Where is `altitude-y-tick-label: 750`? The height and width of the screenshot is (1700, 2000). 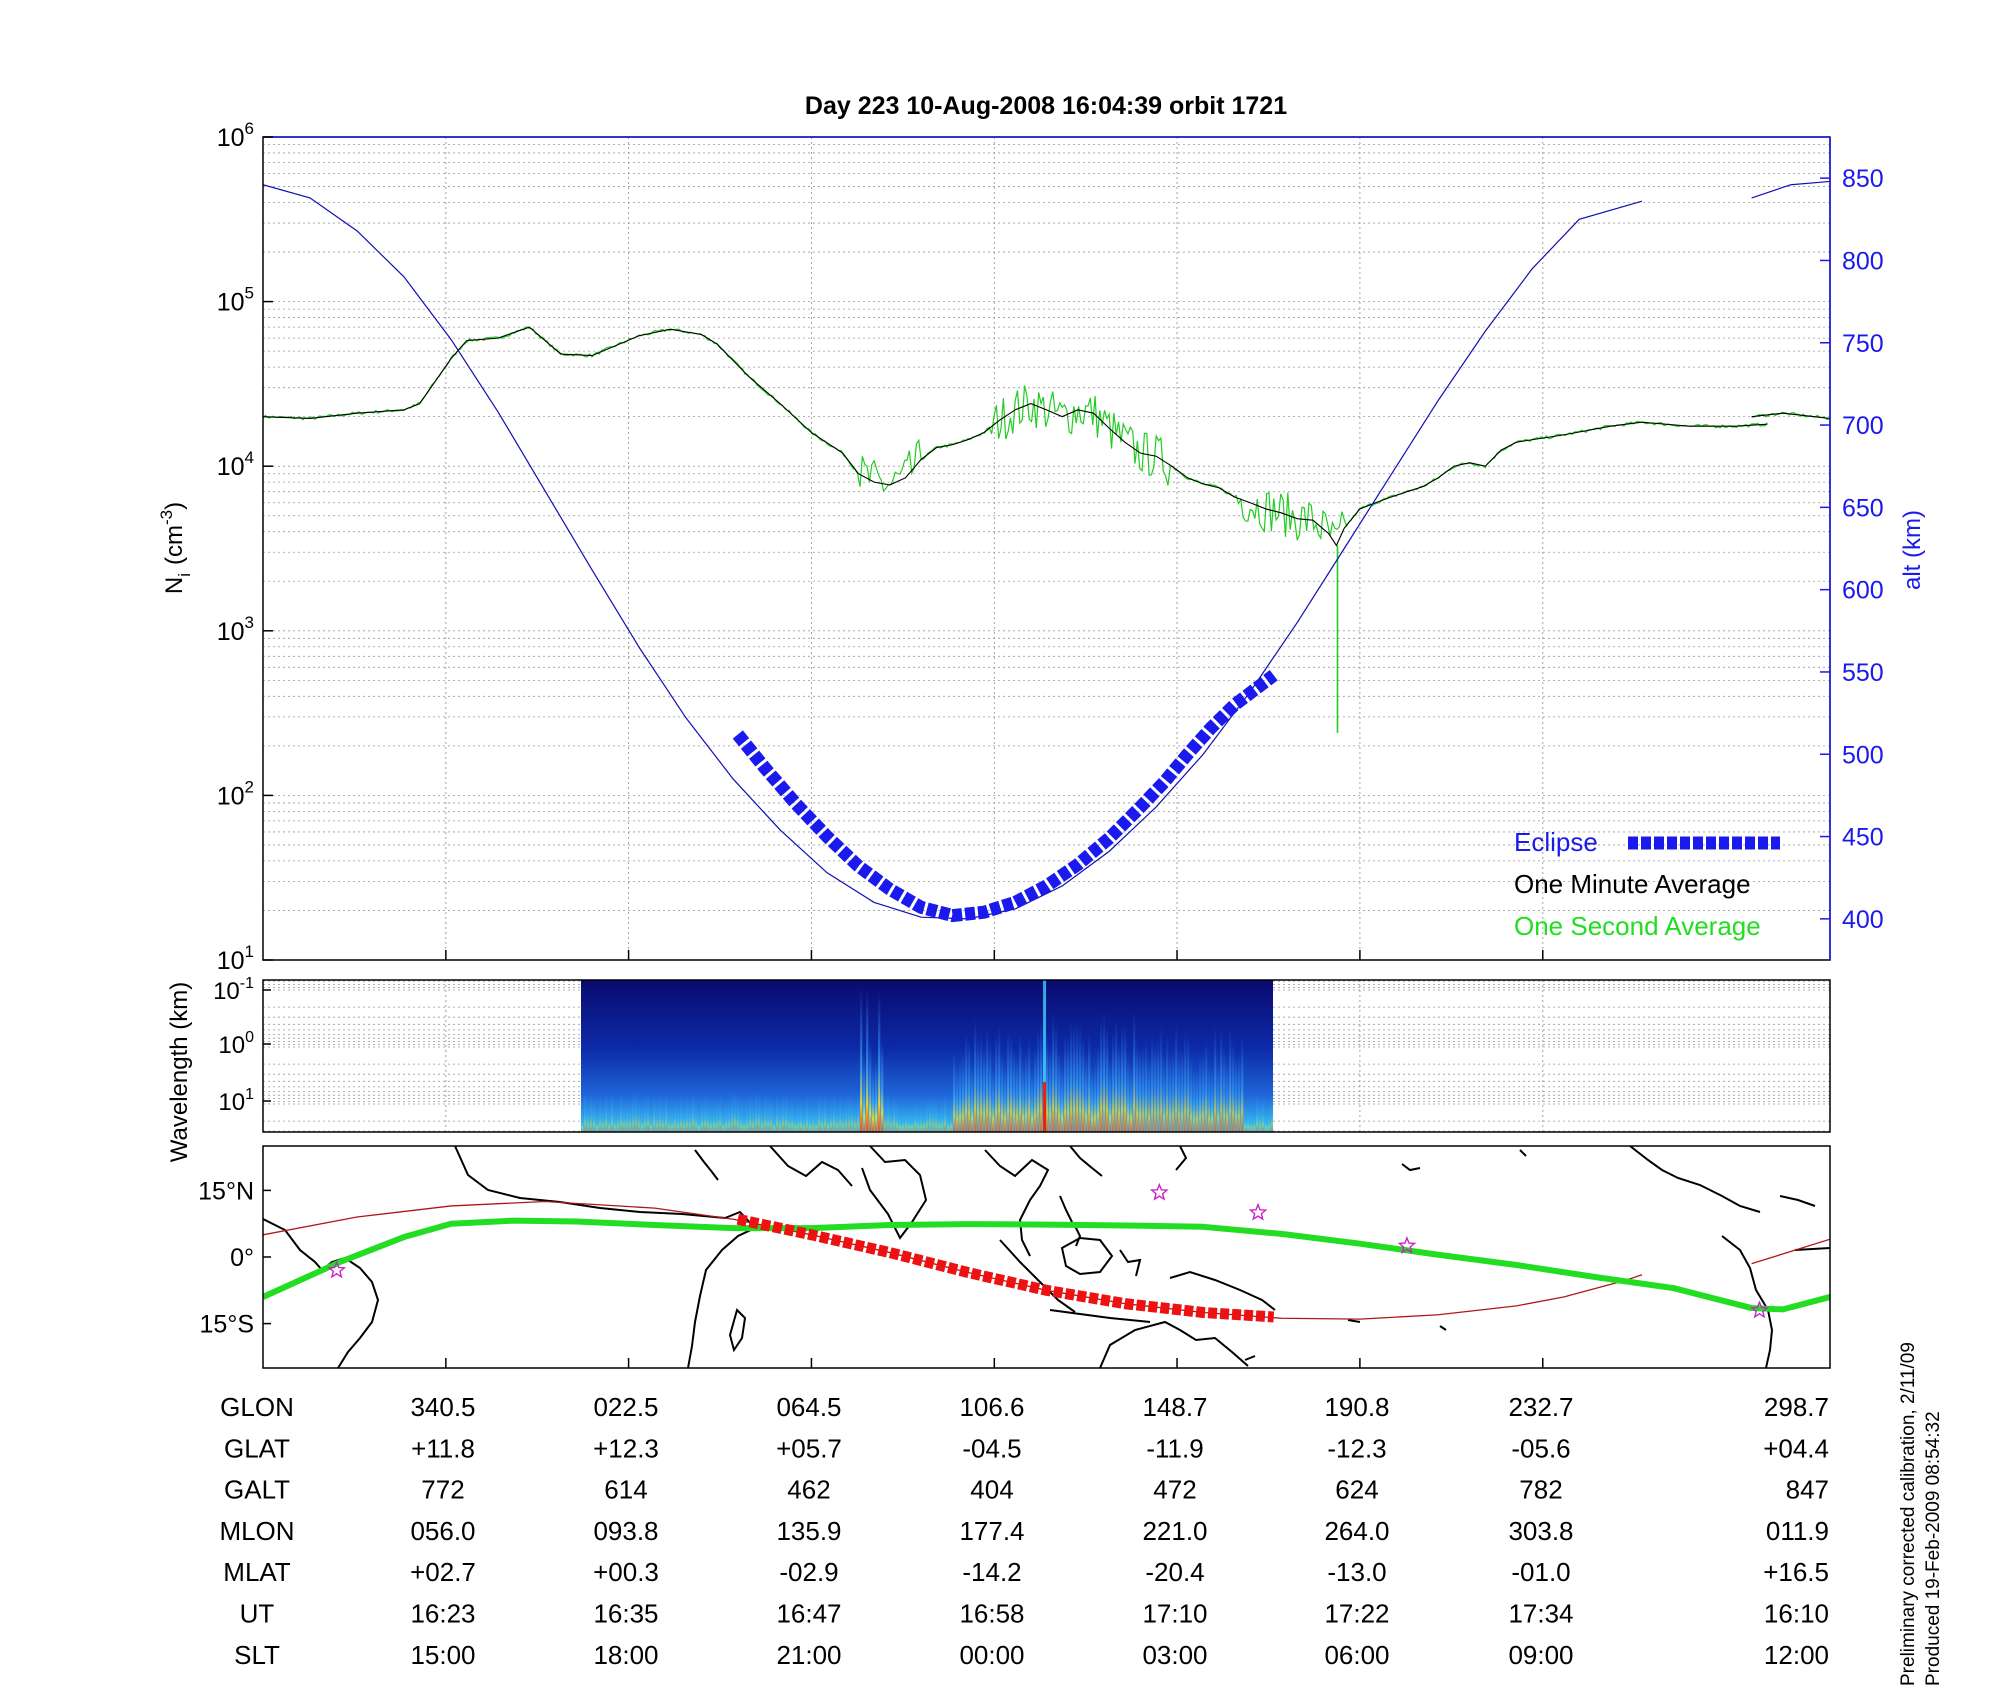
altitude-y-tick-label: 750 is located at coordinates (1863, 344).